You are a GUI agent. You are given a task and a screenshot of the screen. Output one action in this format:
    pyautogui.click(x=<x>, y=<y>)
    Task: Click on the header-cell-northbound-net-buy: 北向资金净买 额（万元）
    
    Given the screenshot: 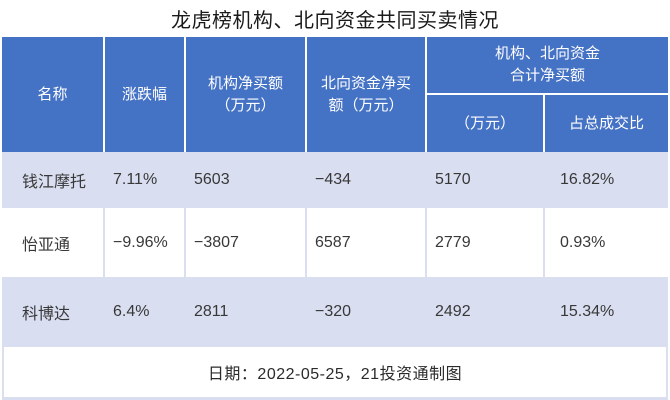 What is the action you would take?
    pyautogui.click(x=366, y=94)
    